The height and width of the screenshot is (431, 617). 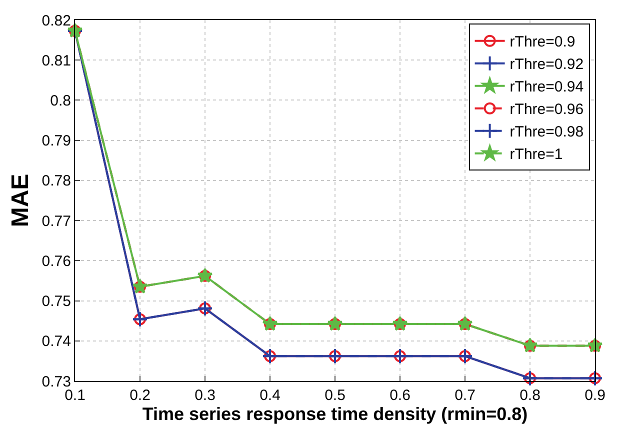 What do you see at coordinates (205, 395) in the screenshot?
I see `x-tick-label: 0.3` at bounding box center [205, 395].